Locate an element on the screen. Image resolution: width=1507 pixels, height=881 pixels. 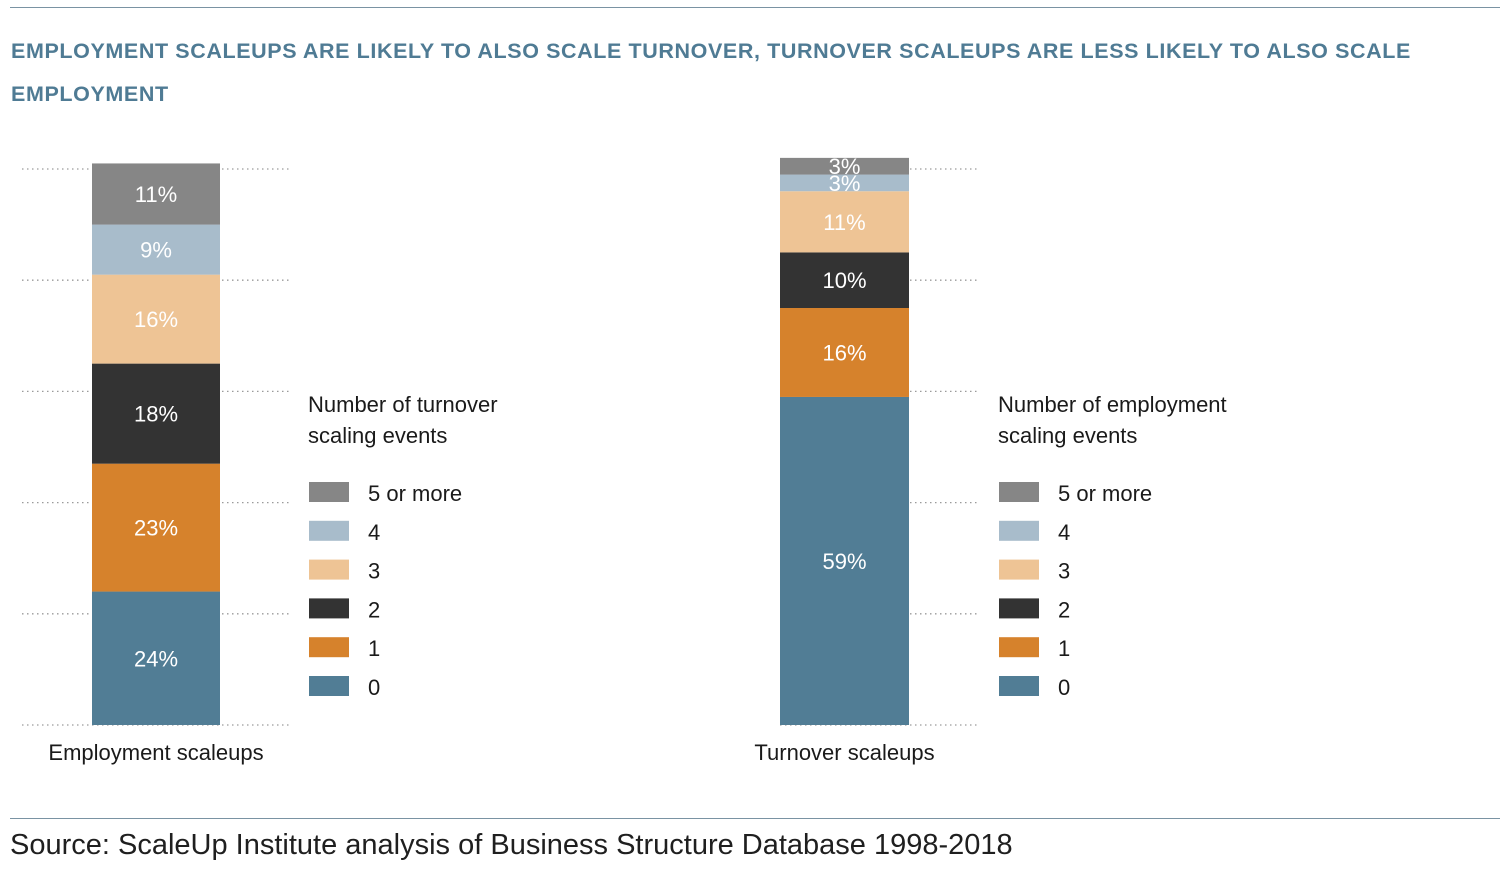
data-label: 9% is located at coordinates (156, 250).